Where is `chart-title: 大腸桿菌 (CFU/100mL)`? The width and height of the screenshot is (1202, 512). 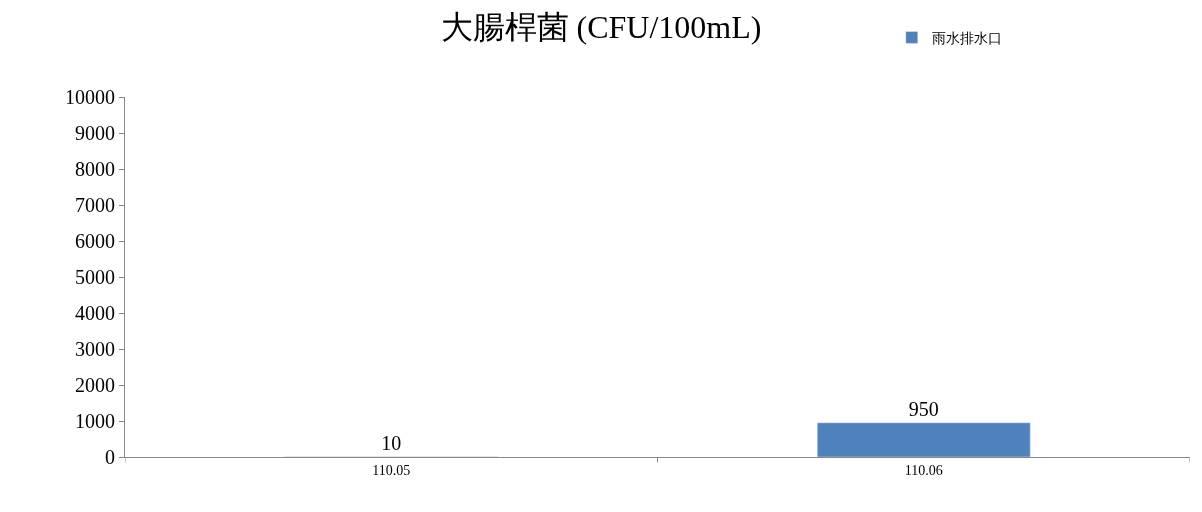 chart-title: 大腸桿菌 (CFU/100mL) is located at coordinates (601, 26).